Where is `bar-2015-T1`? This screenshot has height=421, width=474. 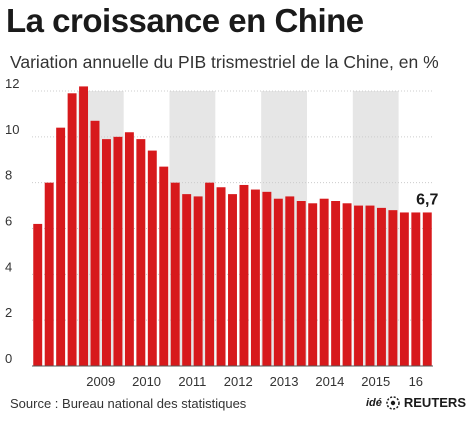
bar-2015-T1 is located at coordinates (358, 285).